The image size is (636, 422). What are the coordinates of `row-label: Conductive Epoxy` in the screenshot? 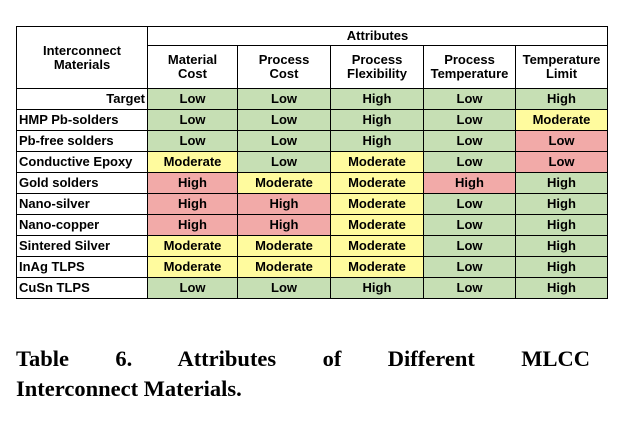 It's located at (82, 162).